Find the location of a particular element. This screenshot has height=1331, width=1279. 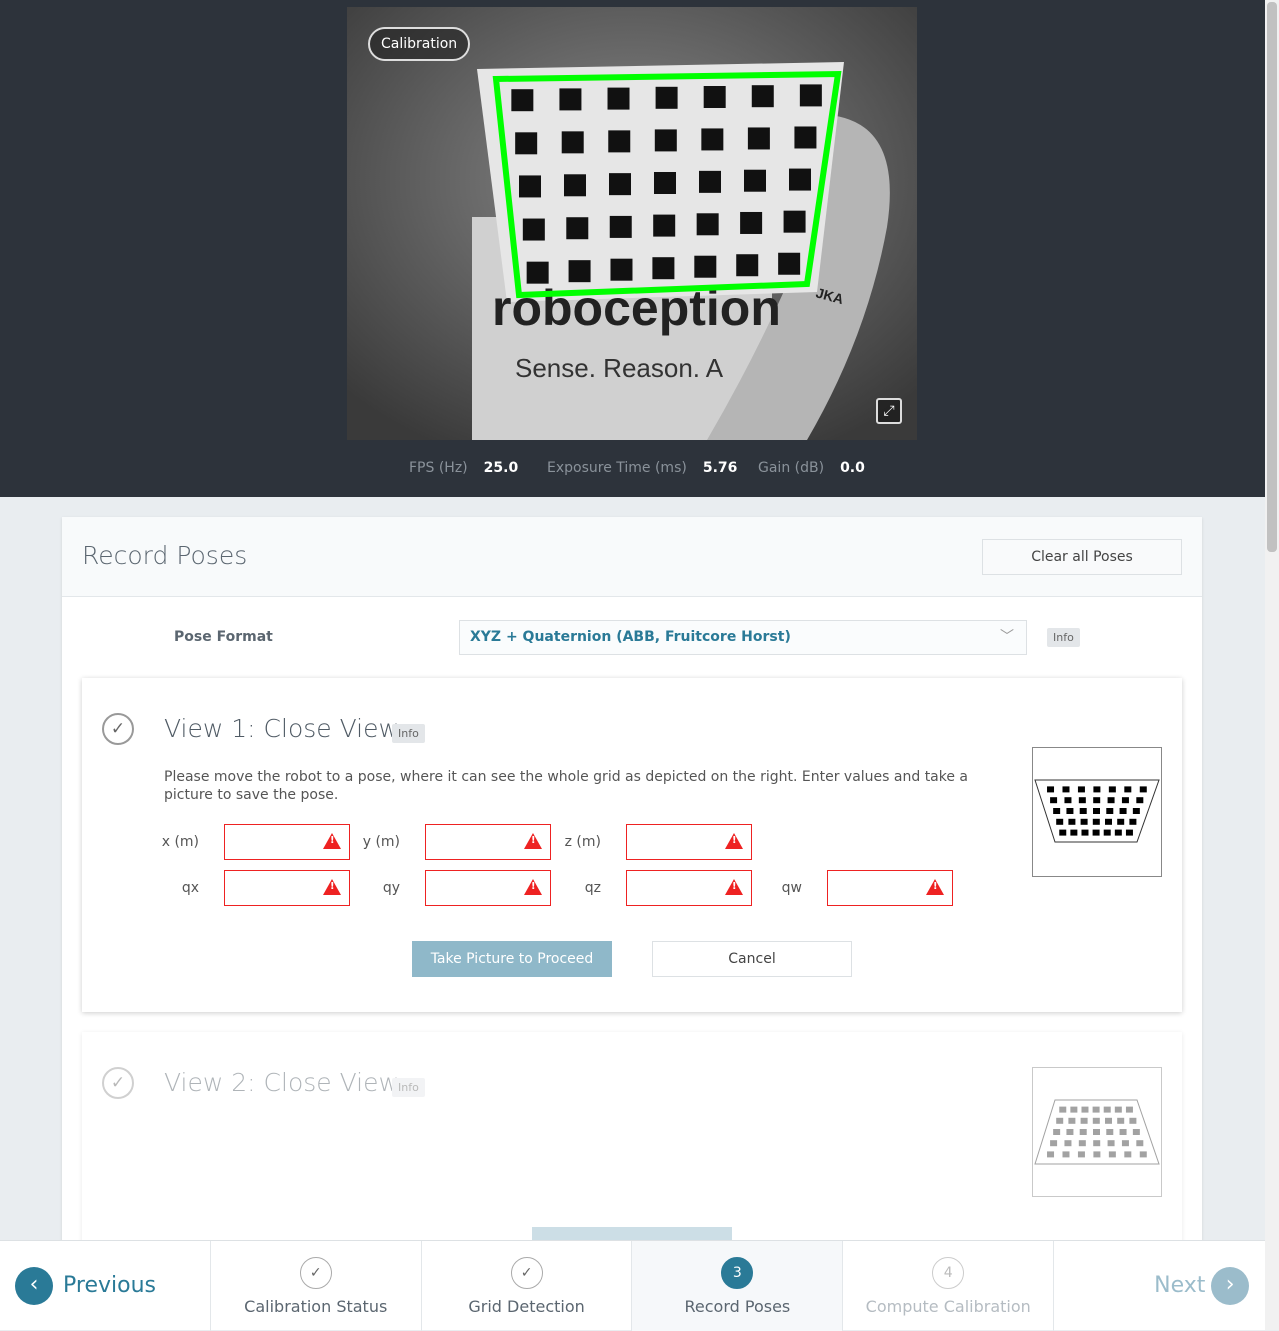

calibration-badge: Calibration is located at coordinates (419, 44).